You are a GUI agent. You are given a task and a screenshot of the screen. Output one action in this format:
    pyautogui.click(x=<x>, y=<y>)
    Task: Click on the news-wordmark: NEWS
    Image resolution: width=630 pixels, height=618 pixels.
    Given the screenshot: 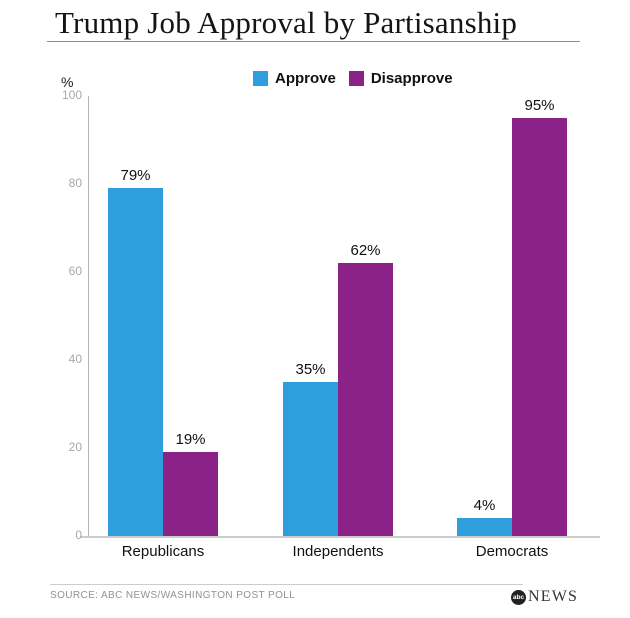 What is the action you would take?
    pyautogui.click(x=553, y=596)
    